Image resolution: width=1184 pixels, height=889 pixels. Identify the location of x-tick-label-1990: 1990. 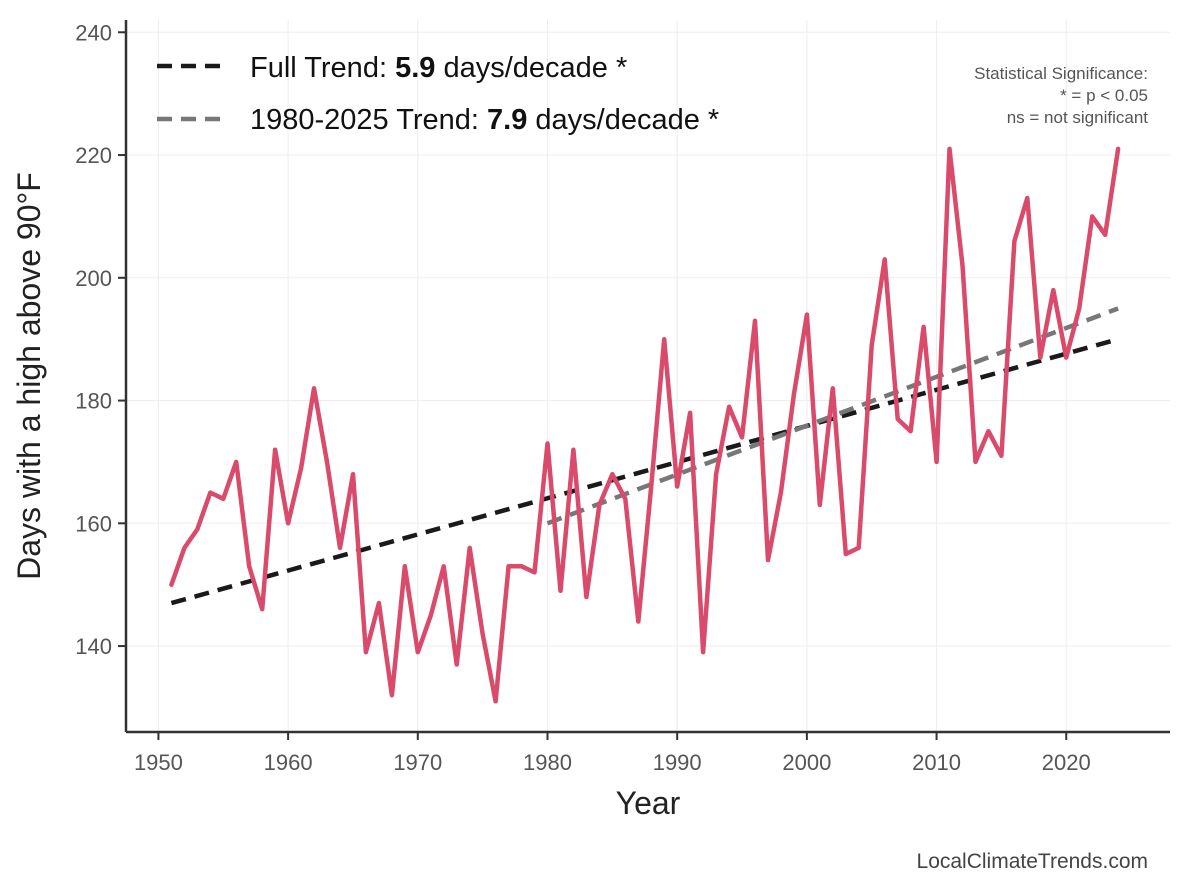
(677, 762).